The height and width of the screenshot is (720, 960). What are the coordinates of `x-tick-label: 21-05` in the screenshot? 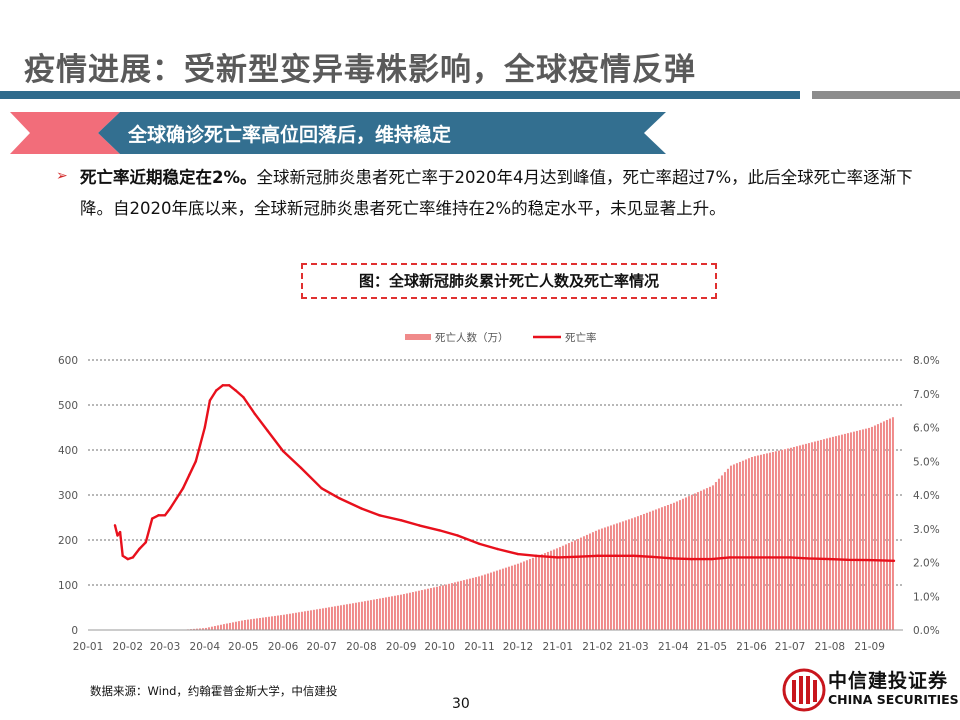 It's located at (712, 647).